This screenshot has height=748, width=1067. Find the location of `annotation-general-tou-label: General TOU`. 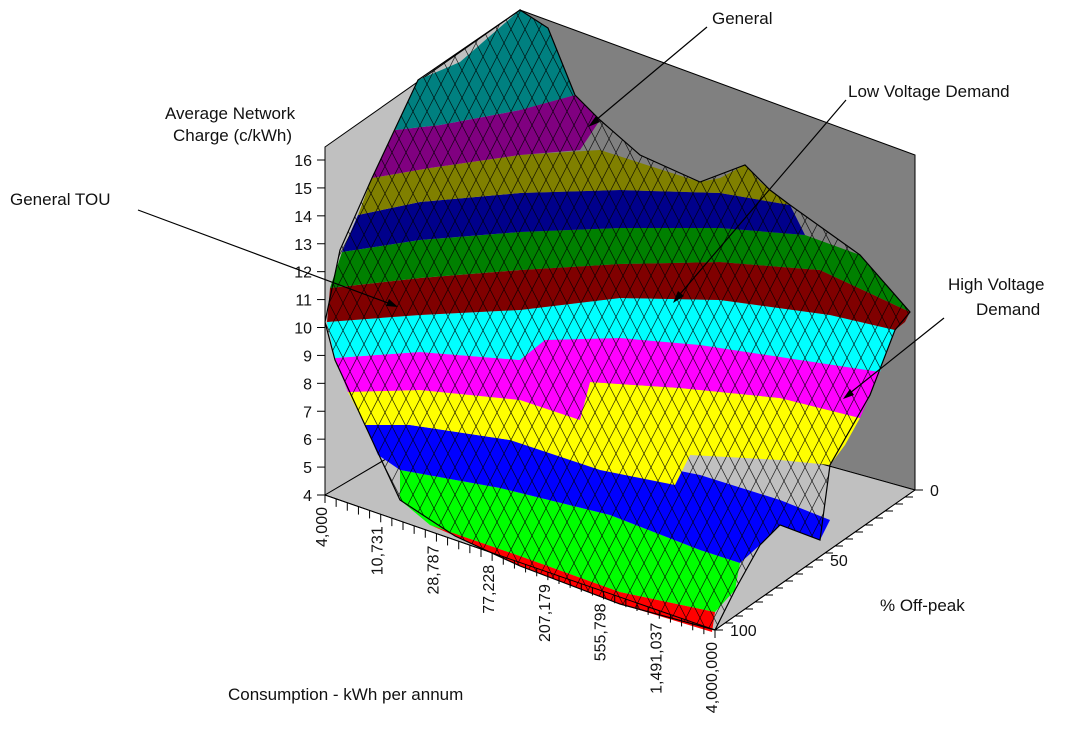

annotation-general-tou-label: General TOU is located at coordinates (60, 199).